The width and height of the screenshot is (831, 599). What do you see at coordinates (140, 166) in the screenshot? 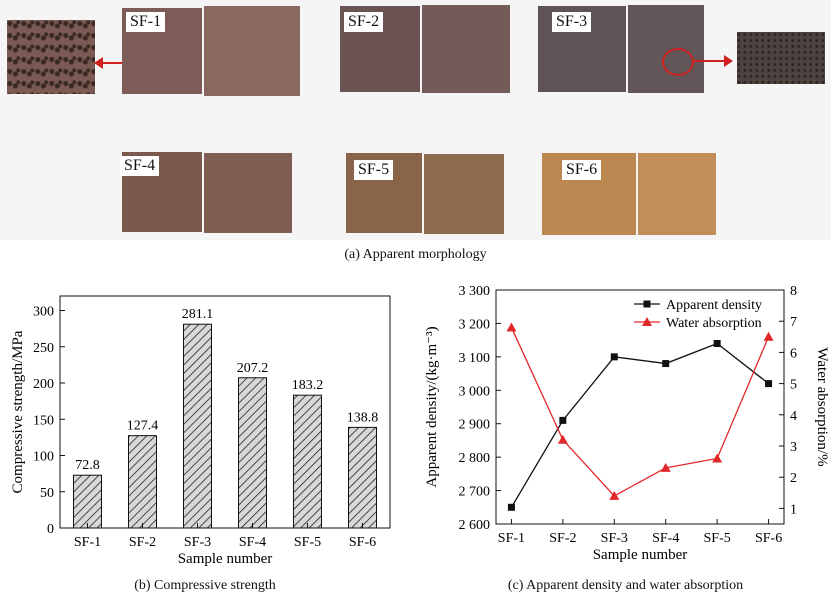
I see `sample-label-sf-4: SF-4` at bounding box center [140, 166].